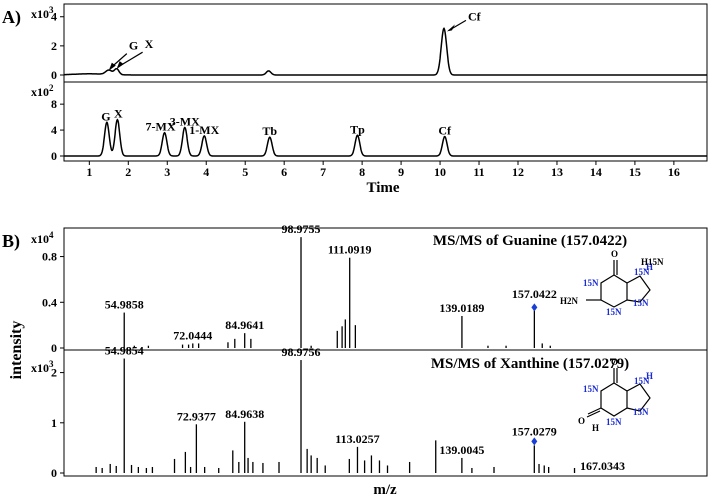  What do you see at coordinates (530, 241) in the screenshot?
I see `b-top-title: MS/MS of Guanine (157.0422)` at bounding box center [530, 241].